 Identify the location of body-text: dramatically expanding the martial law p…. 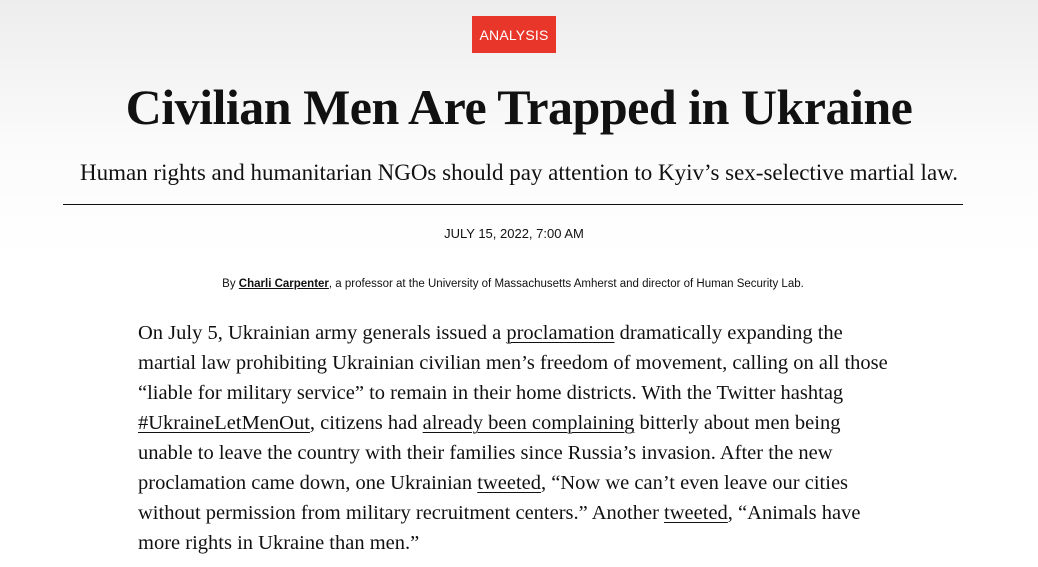
(513, 363).